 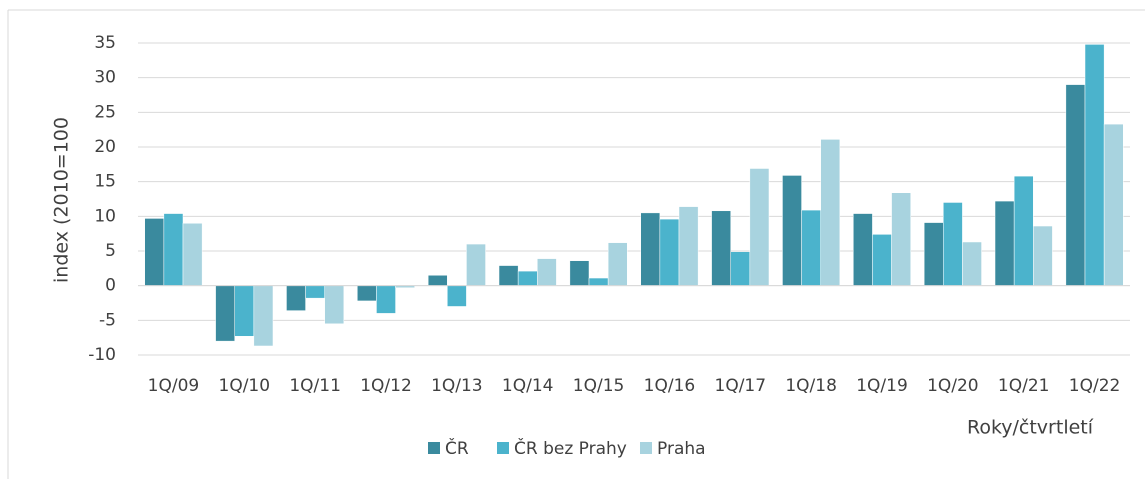 What do you see at coordinates (110, 286) in the screenshot?
I see `y-tick-label: 0` at bounding box center [110, 286].